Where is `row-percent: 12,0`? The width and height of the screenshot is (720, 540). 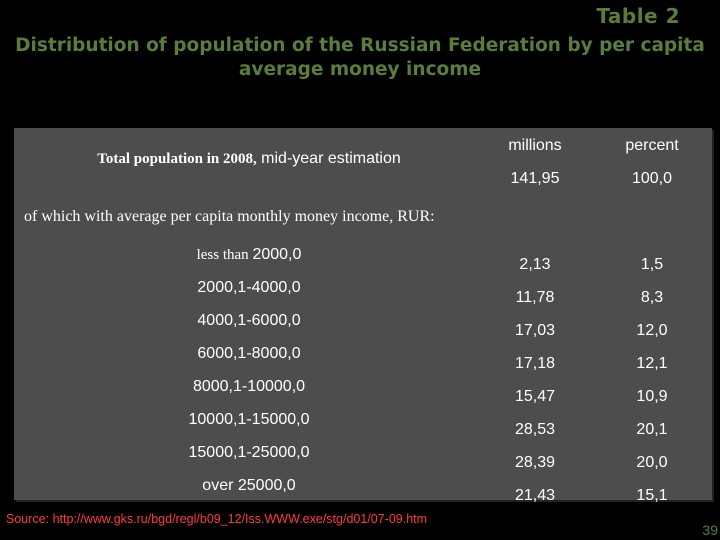
row-percent: 12,0 is located at coordinates (652, 330).